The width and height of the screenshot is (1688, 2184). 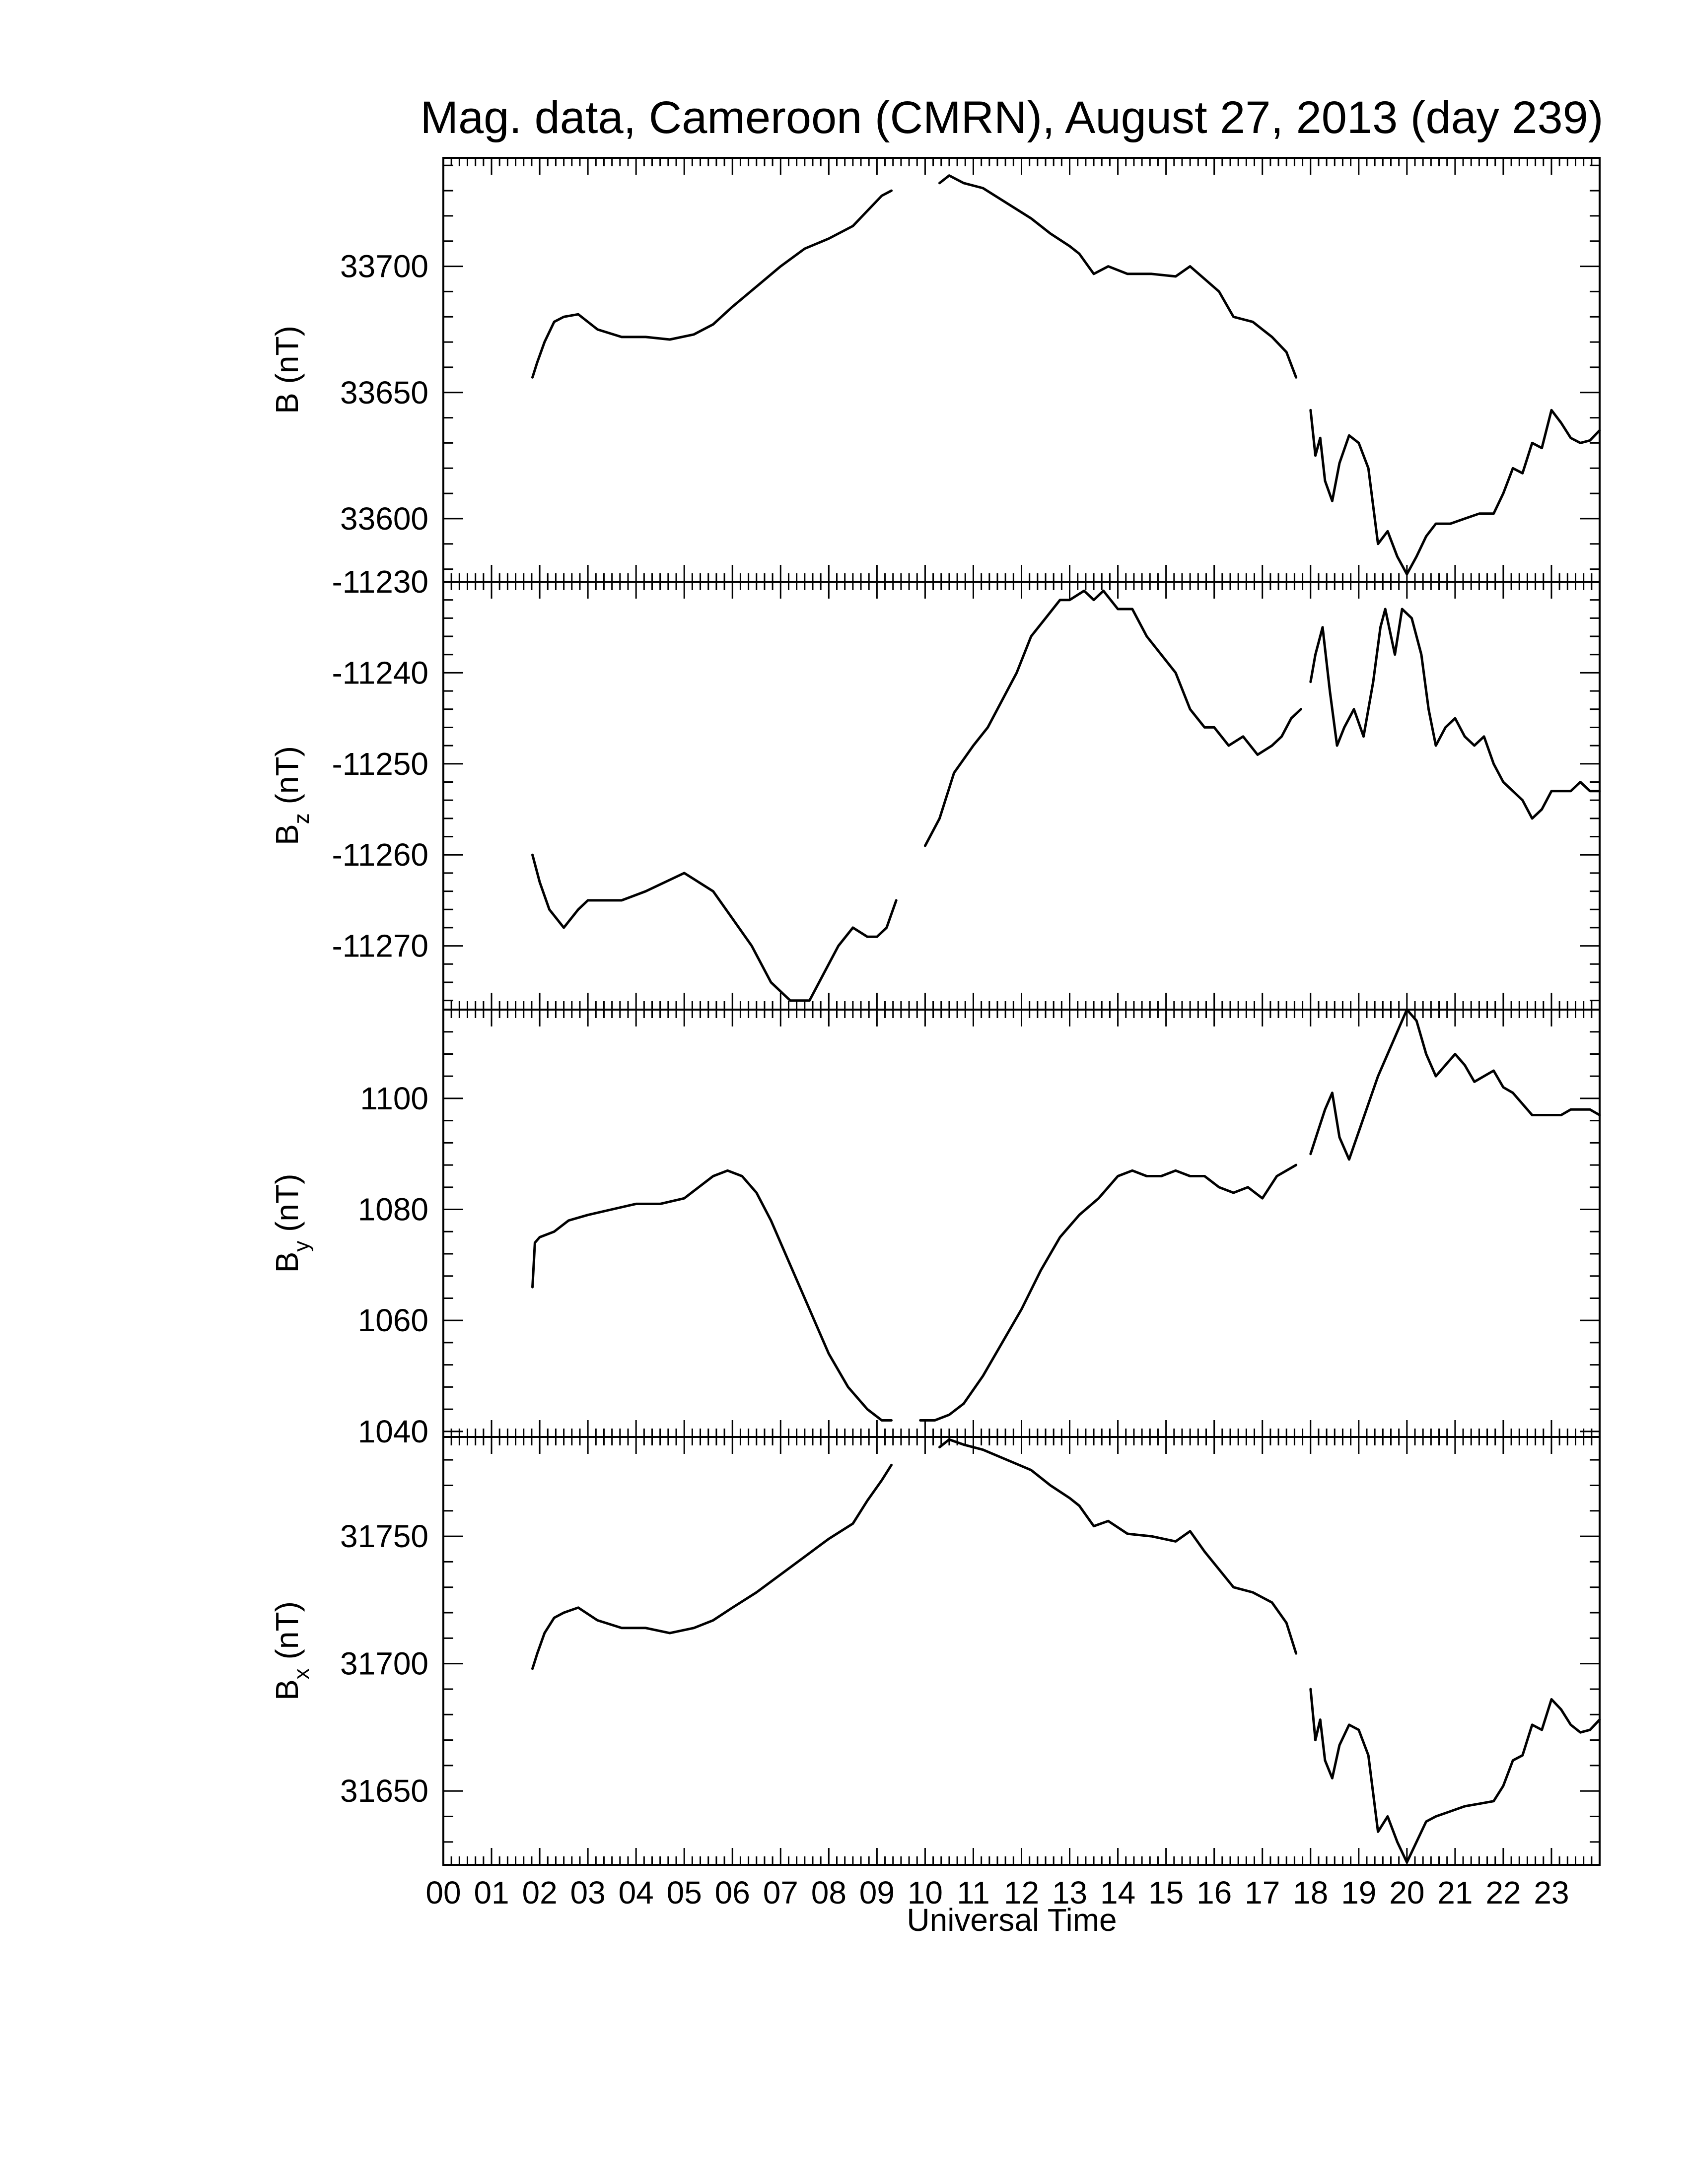 What do you see at coordinates (588, 1893) in the screenshot?
I see `x-tick-label: 03` at bounding box center [588, 1893].